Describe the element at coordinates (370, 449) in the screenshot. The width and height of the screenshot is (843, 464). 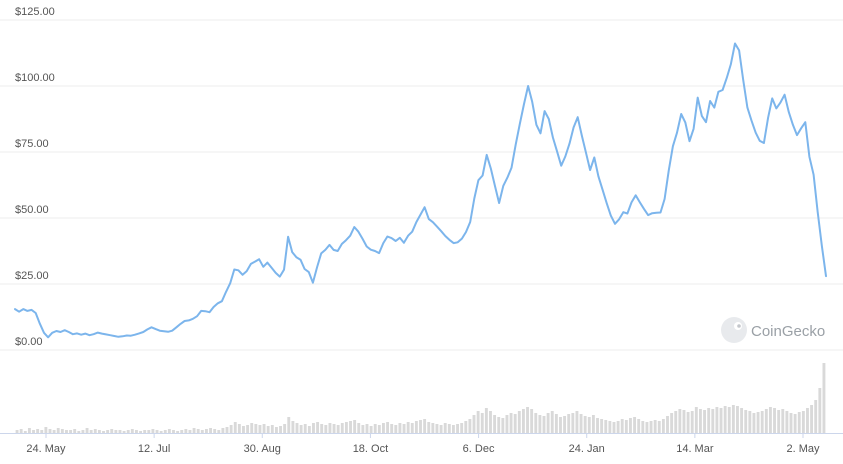
I see `x-tick-label: 18. Oct` at that location.